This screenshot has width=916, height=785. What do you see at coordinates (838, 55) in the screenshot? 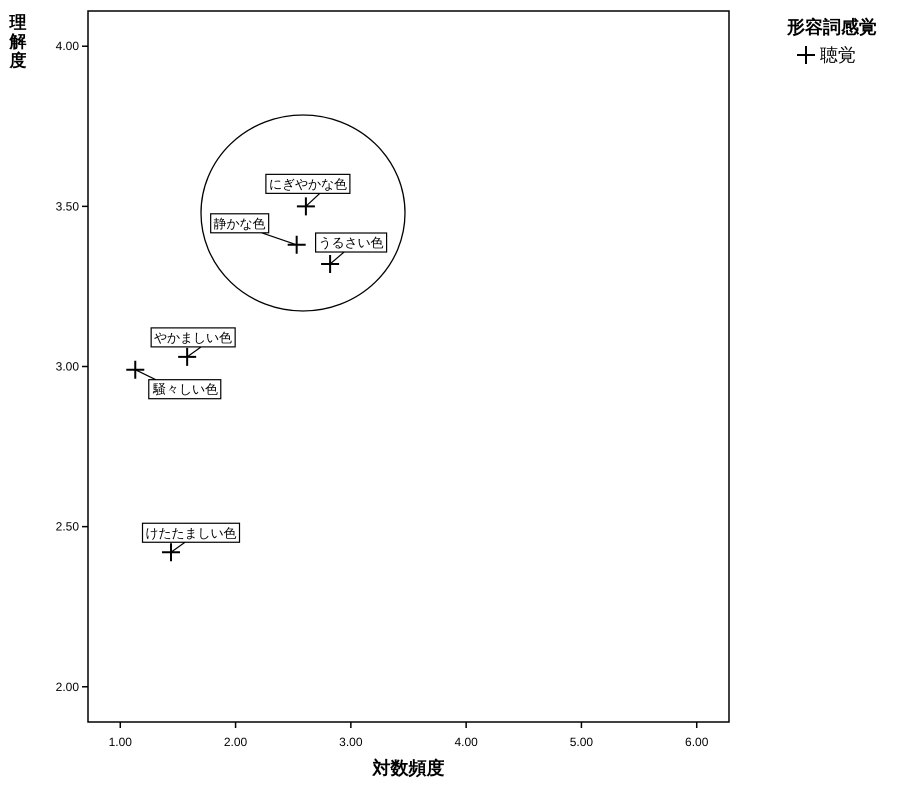
I see `legend-label: 聴覚` at bounding box center [838, 55].